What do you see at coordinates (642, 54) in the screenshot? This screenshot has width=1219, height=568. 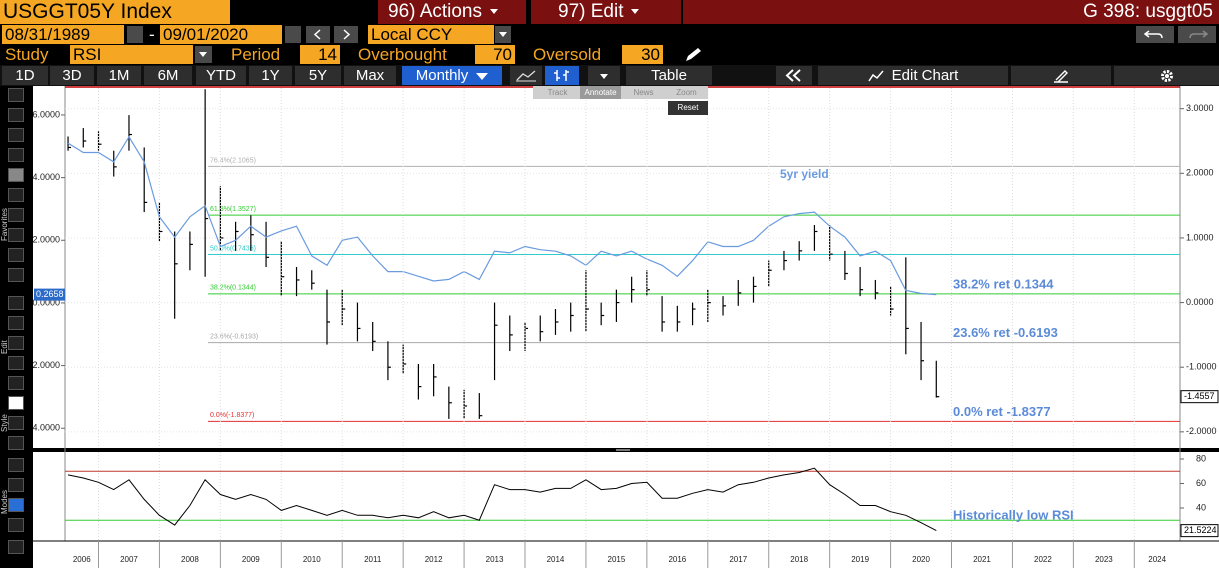 I see `oversold-field: 30` at bounding box center [642, 54].